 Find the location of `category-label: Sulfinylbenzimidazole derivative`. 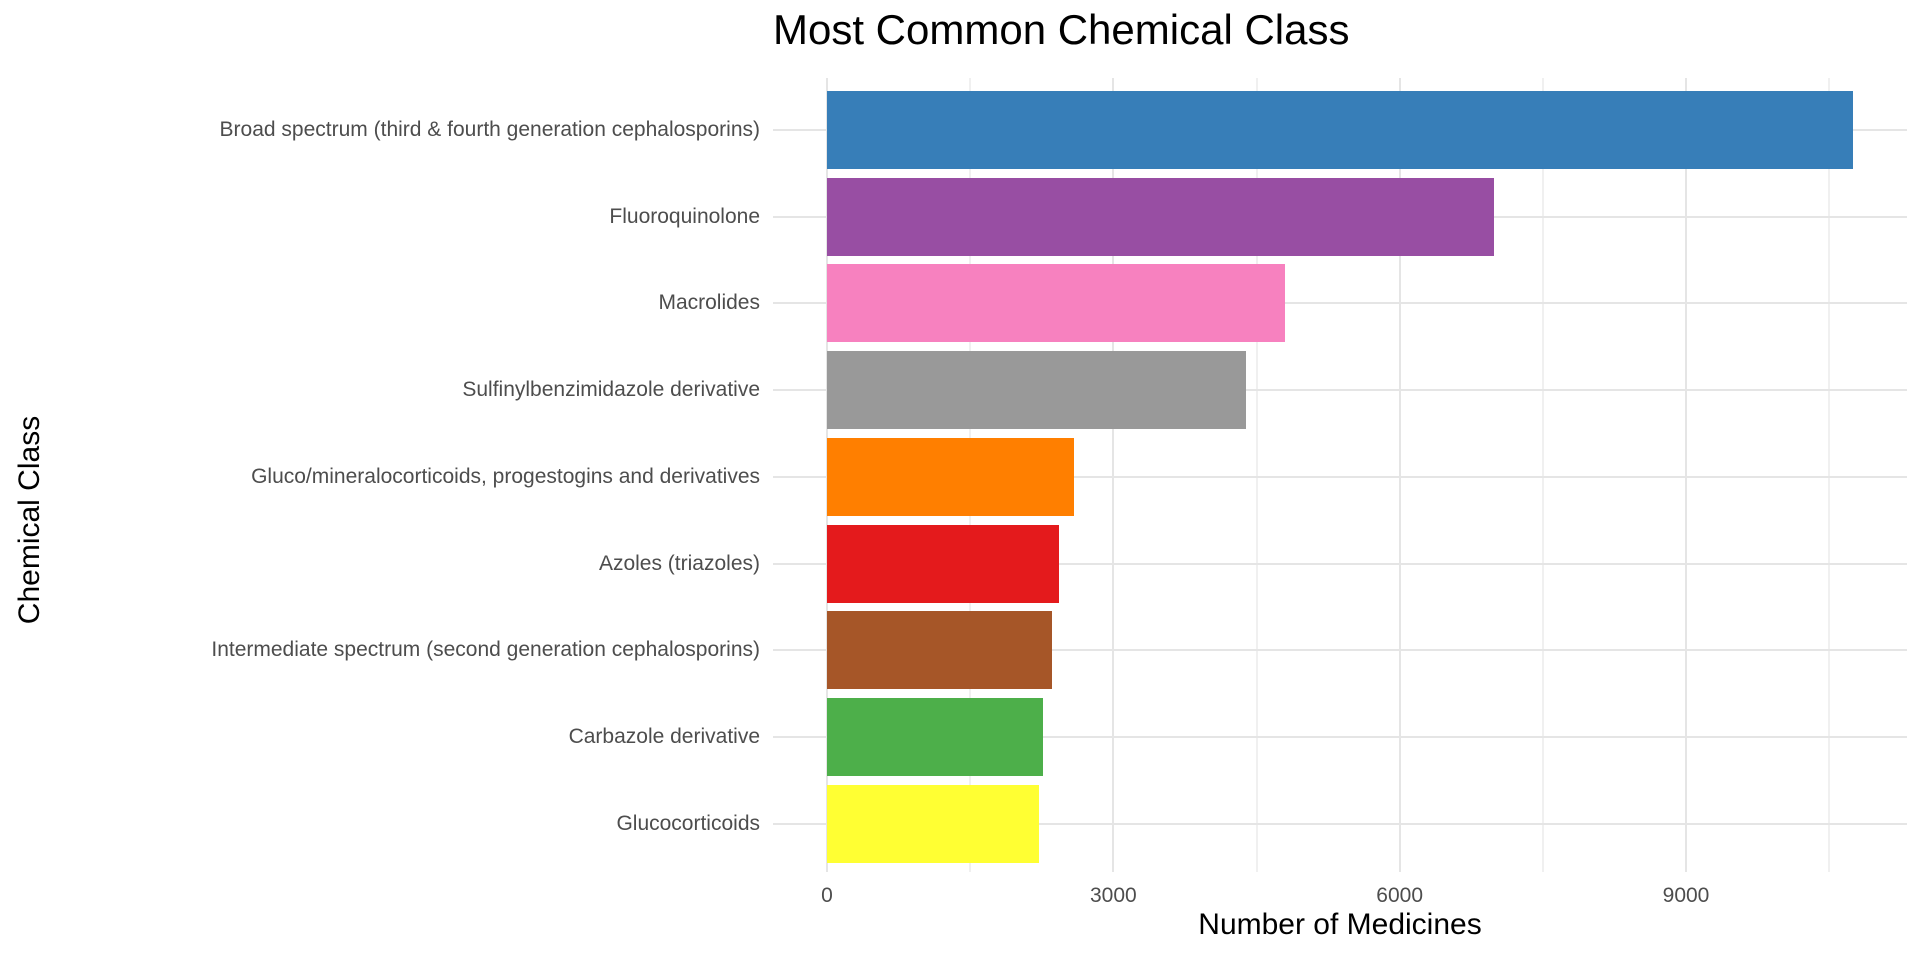

category-label: Sulfinylbenzimidazole derivative is located at coordinates (611, 390).